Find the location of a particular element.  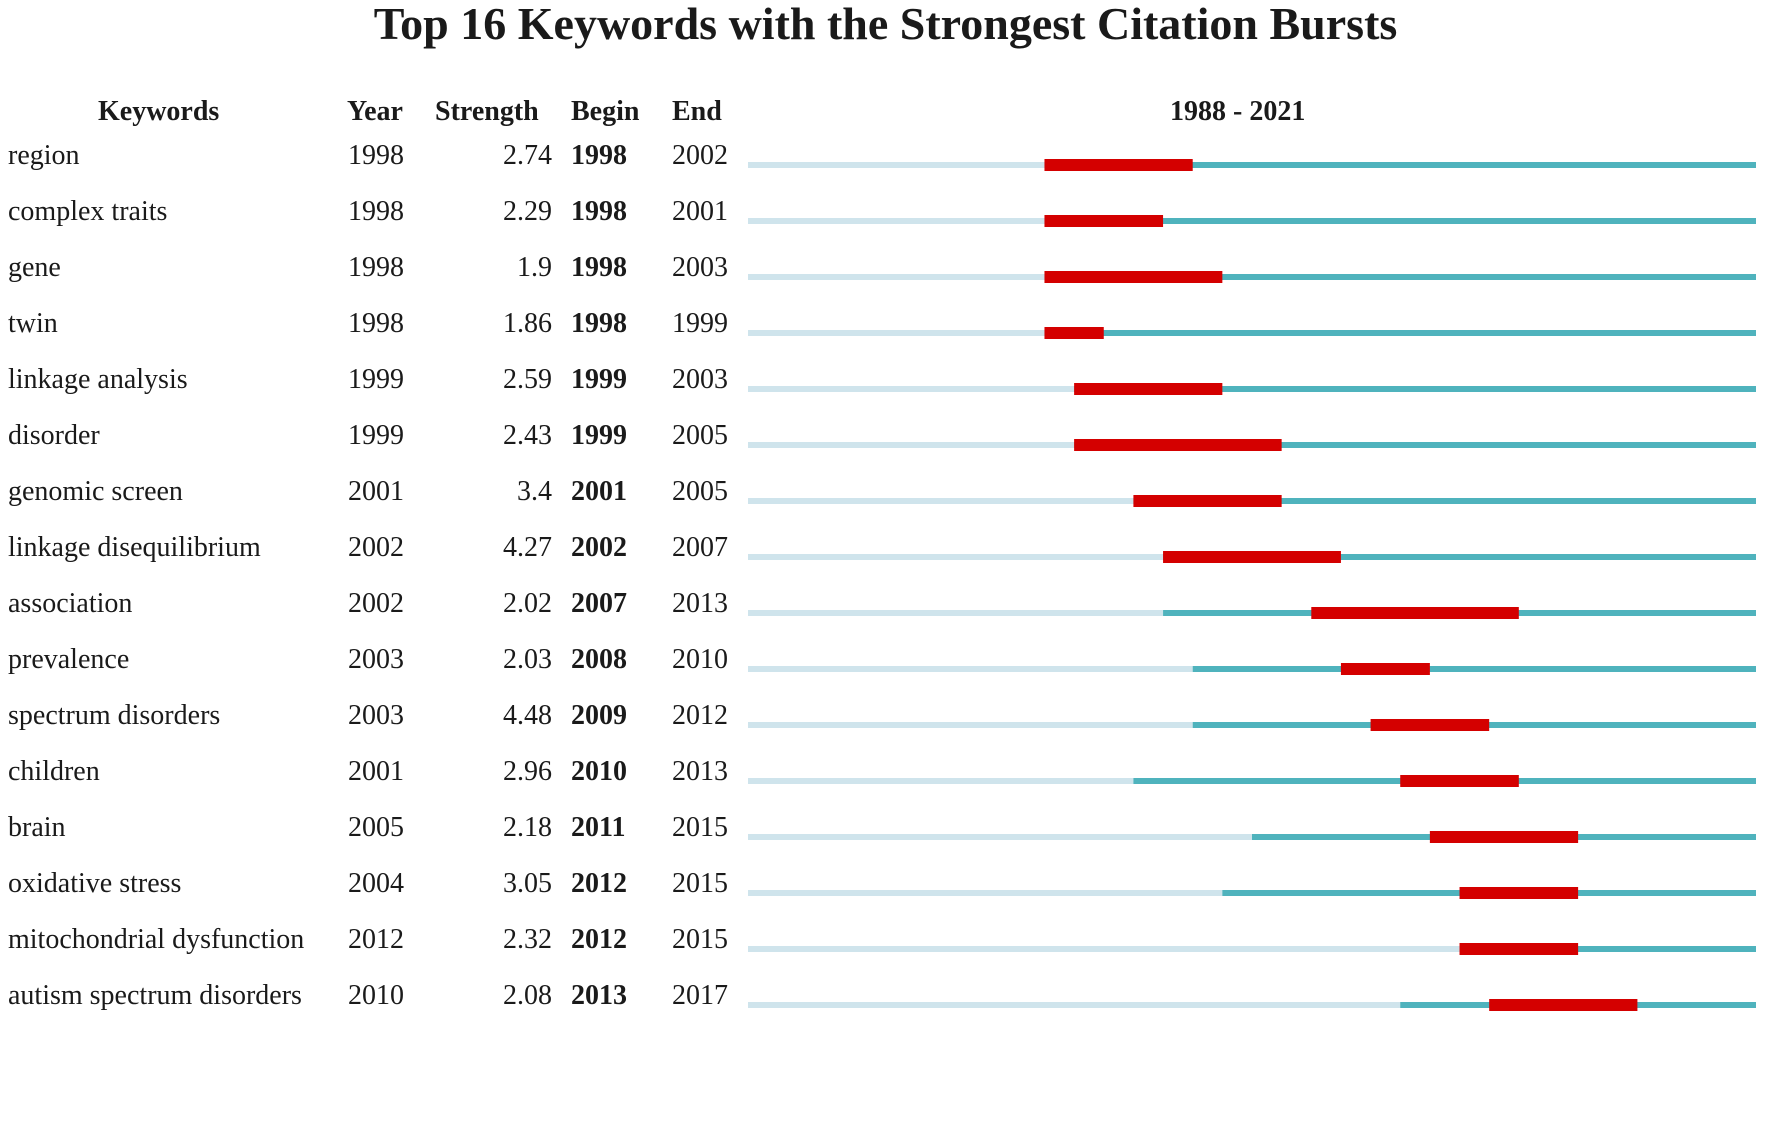

strength-cell: 2.32 is located at coordinates (527, 939).